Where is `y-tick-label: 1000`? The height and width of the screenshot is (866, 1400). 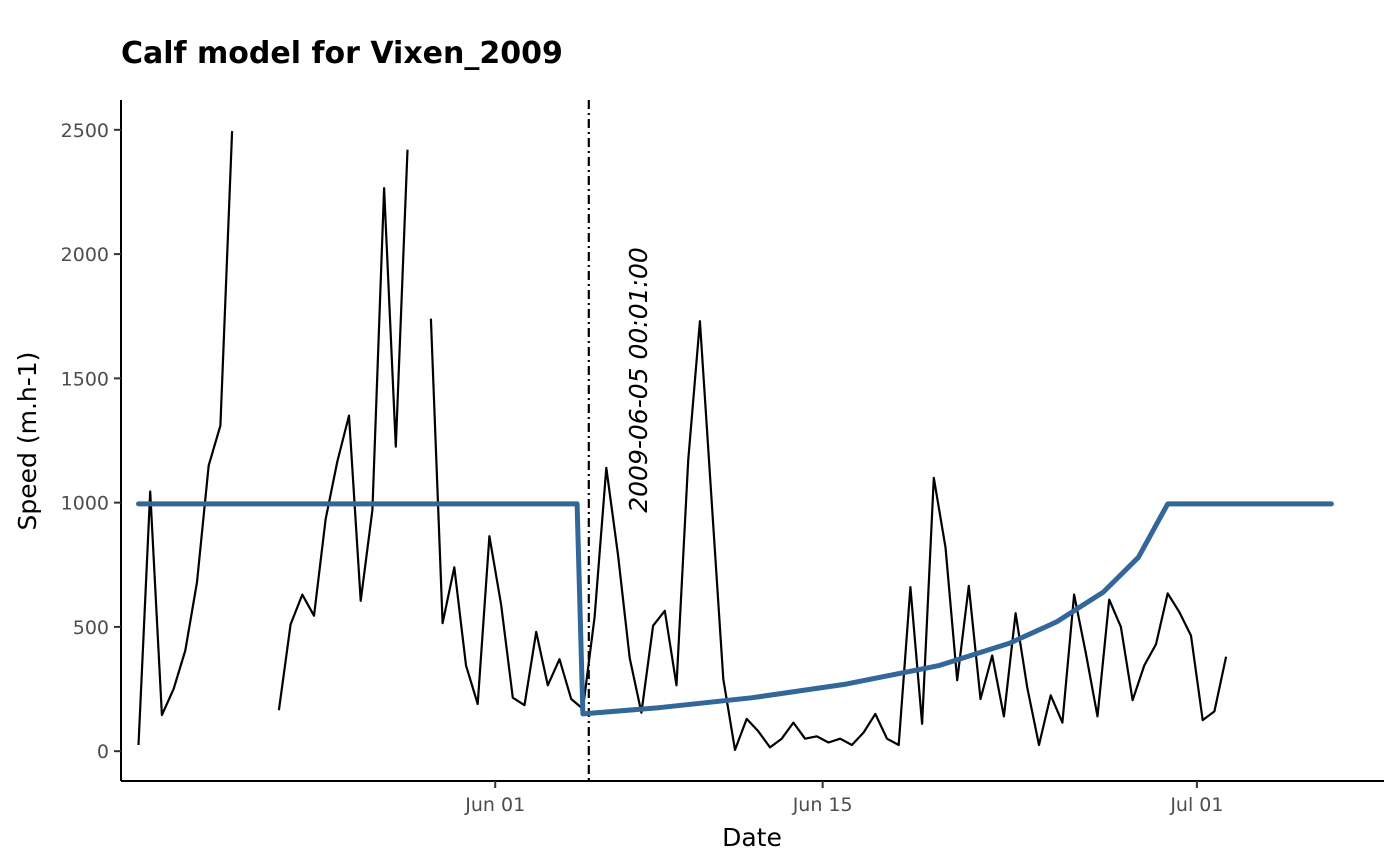 y-tick-label: 1000 is located at coordinates (85, 504).